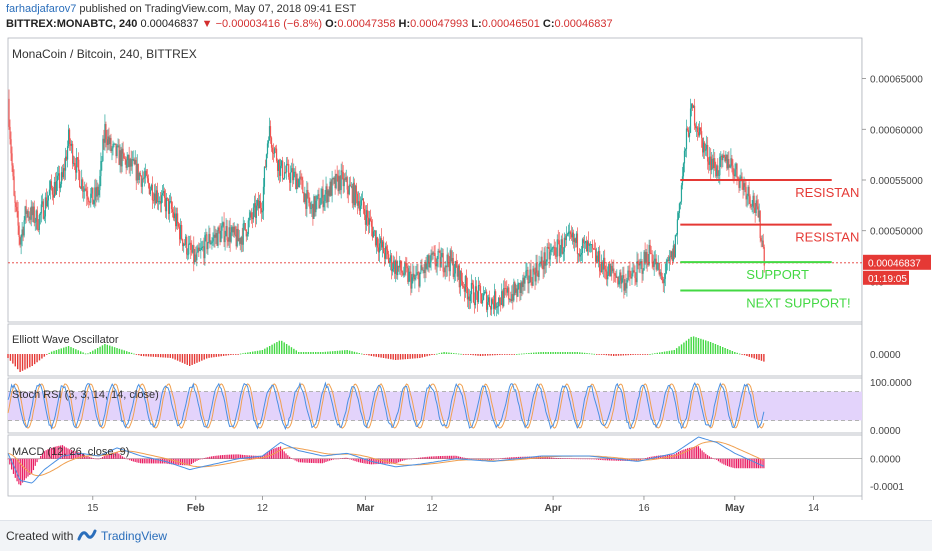 The width and height of the screenshot is (932, 551). Describe the element at coordinates (134, 536) in the screenshot. I see `tradingview-brand-link: TradingView` at that location.